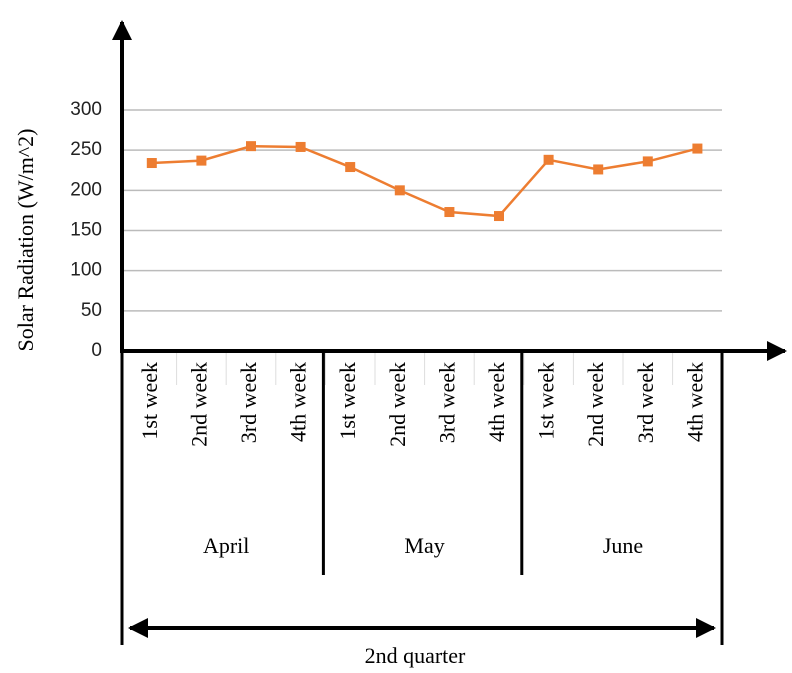 This screenshot has width=792, height=673. I want to click on group-label: May, so click(424, 545).